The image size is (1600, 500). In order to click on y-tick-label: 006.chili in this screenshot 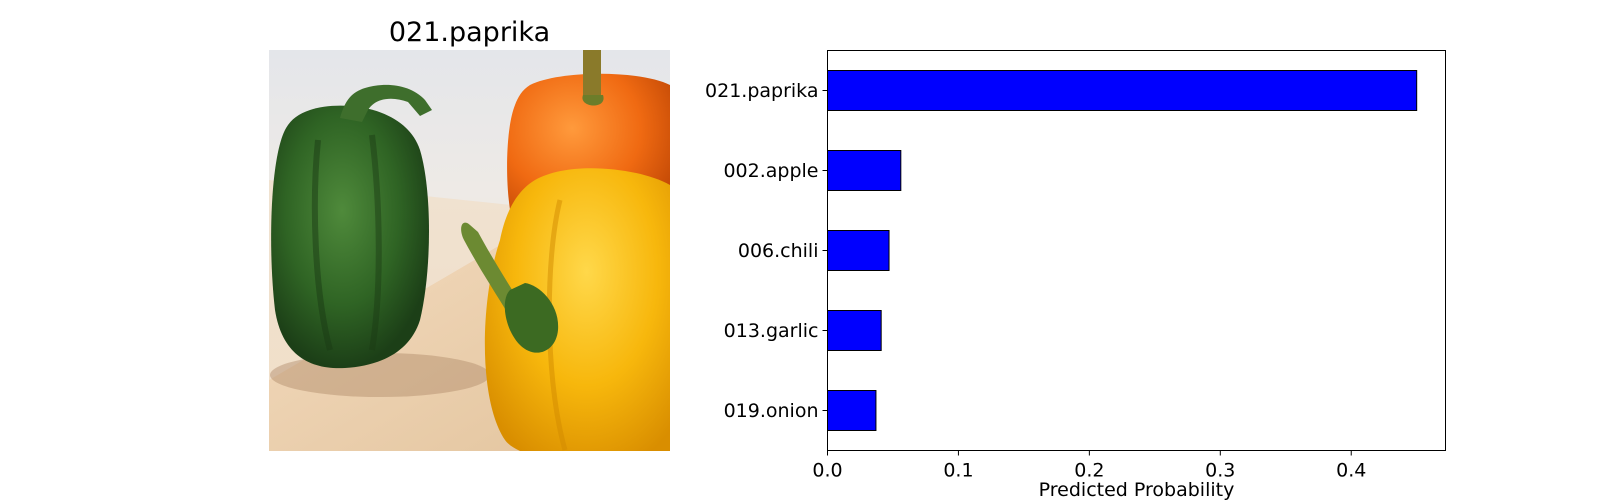, I will do `click(778, 251)`.